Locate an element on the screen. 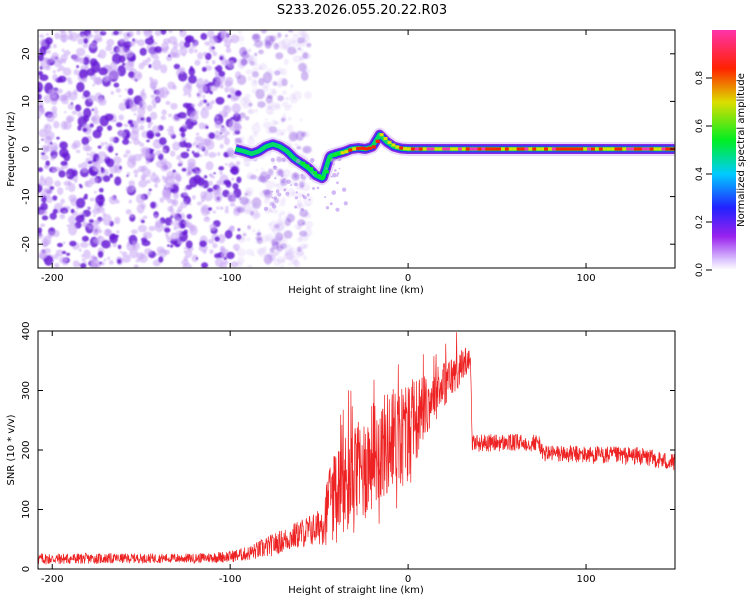  snr-y-tick-label: 200 is located at coordinates (26, 449).